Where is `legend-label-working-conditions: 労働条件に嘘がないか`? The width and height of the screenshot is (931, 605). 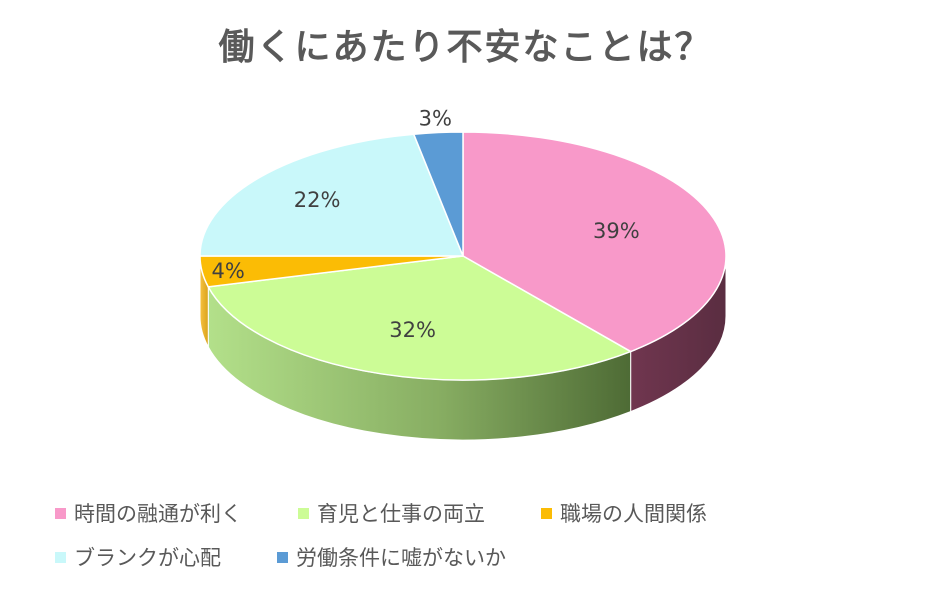 legend-label-working-conditions: 労働条件に嘘がないか is located at coordinates (401, 558).